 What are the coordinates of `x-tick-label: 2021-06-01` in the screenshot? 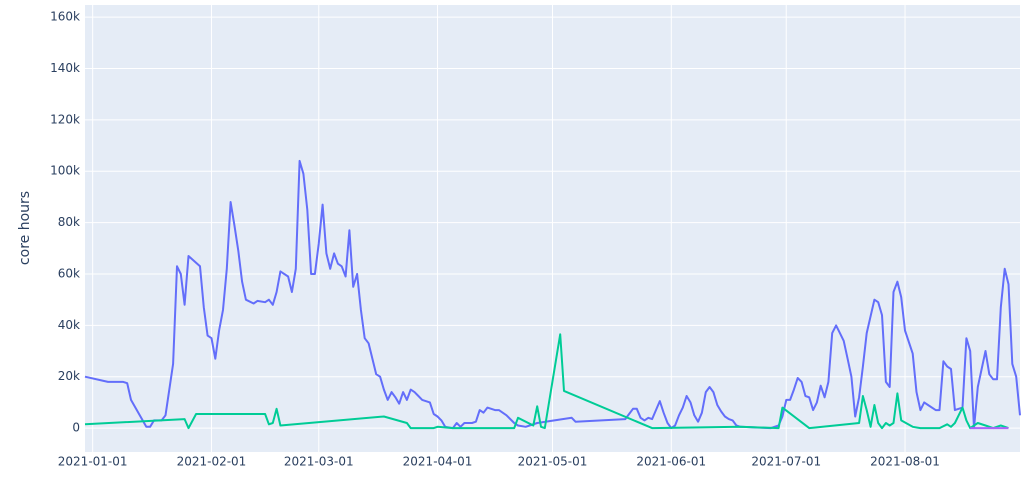 It's located at (671, 462).